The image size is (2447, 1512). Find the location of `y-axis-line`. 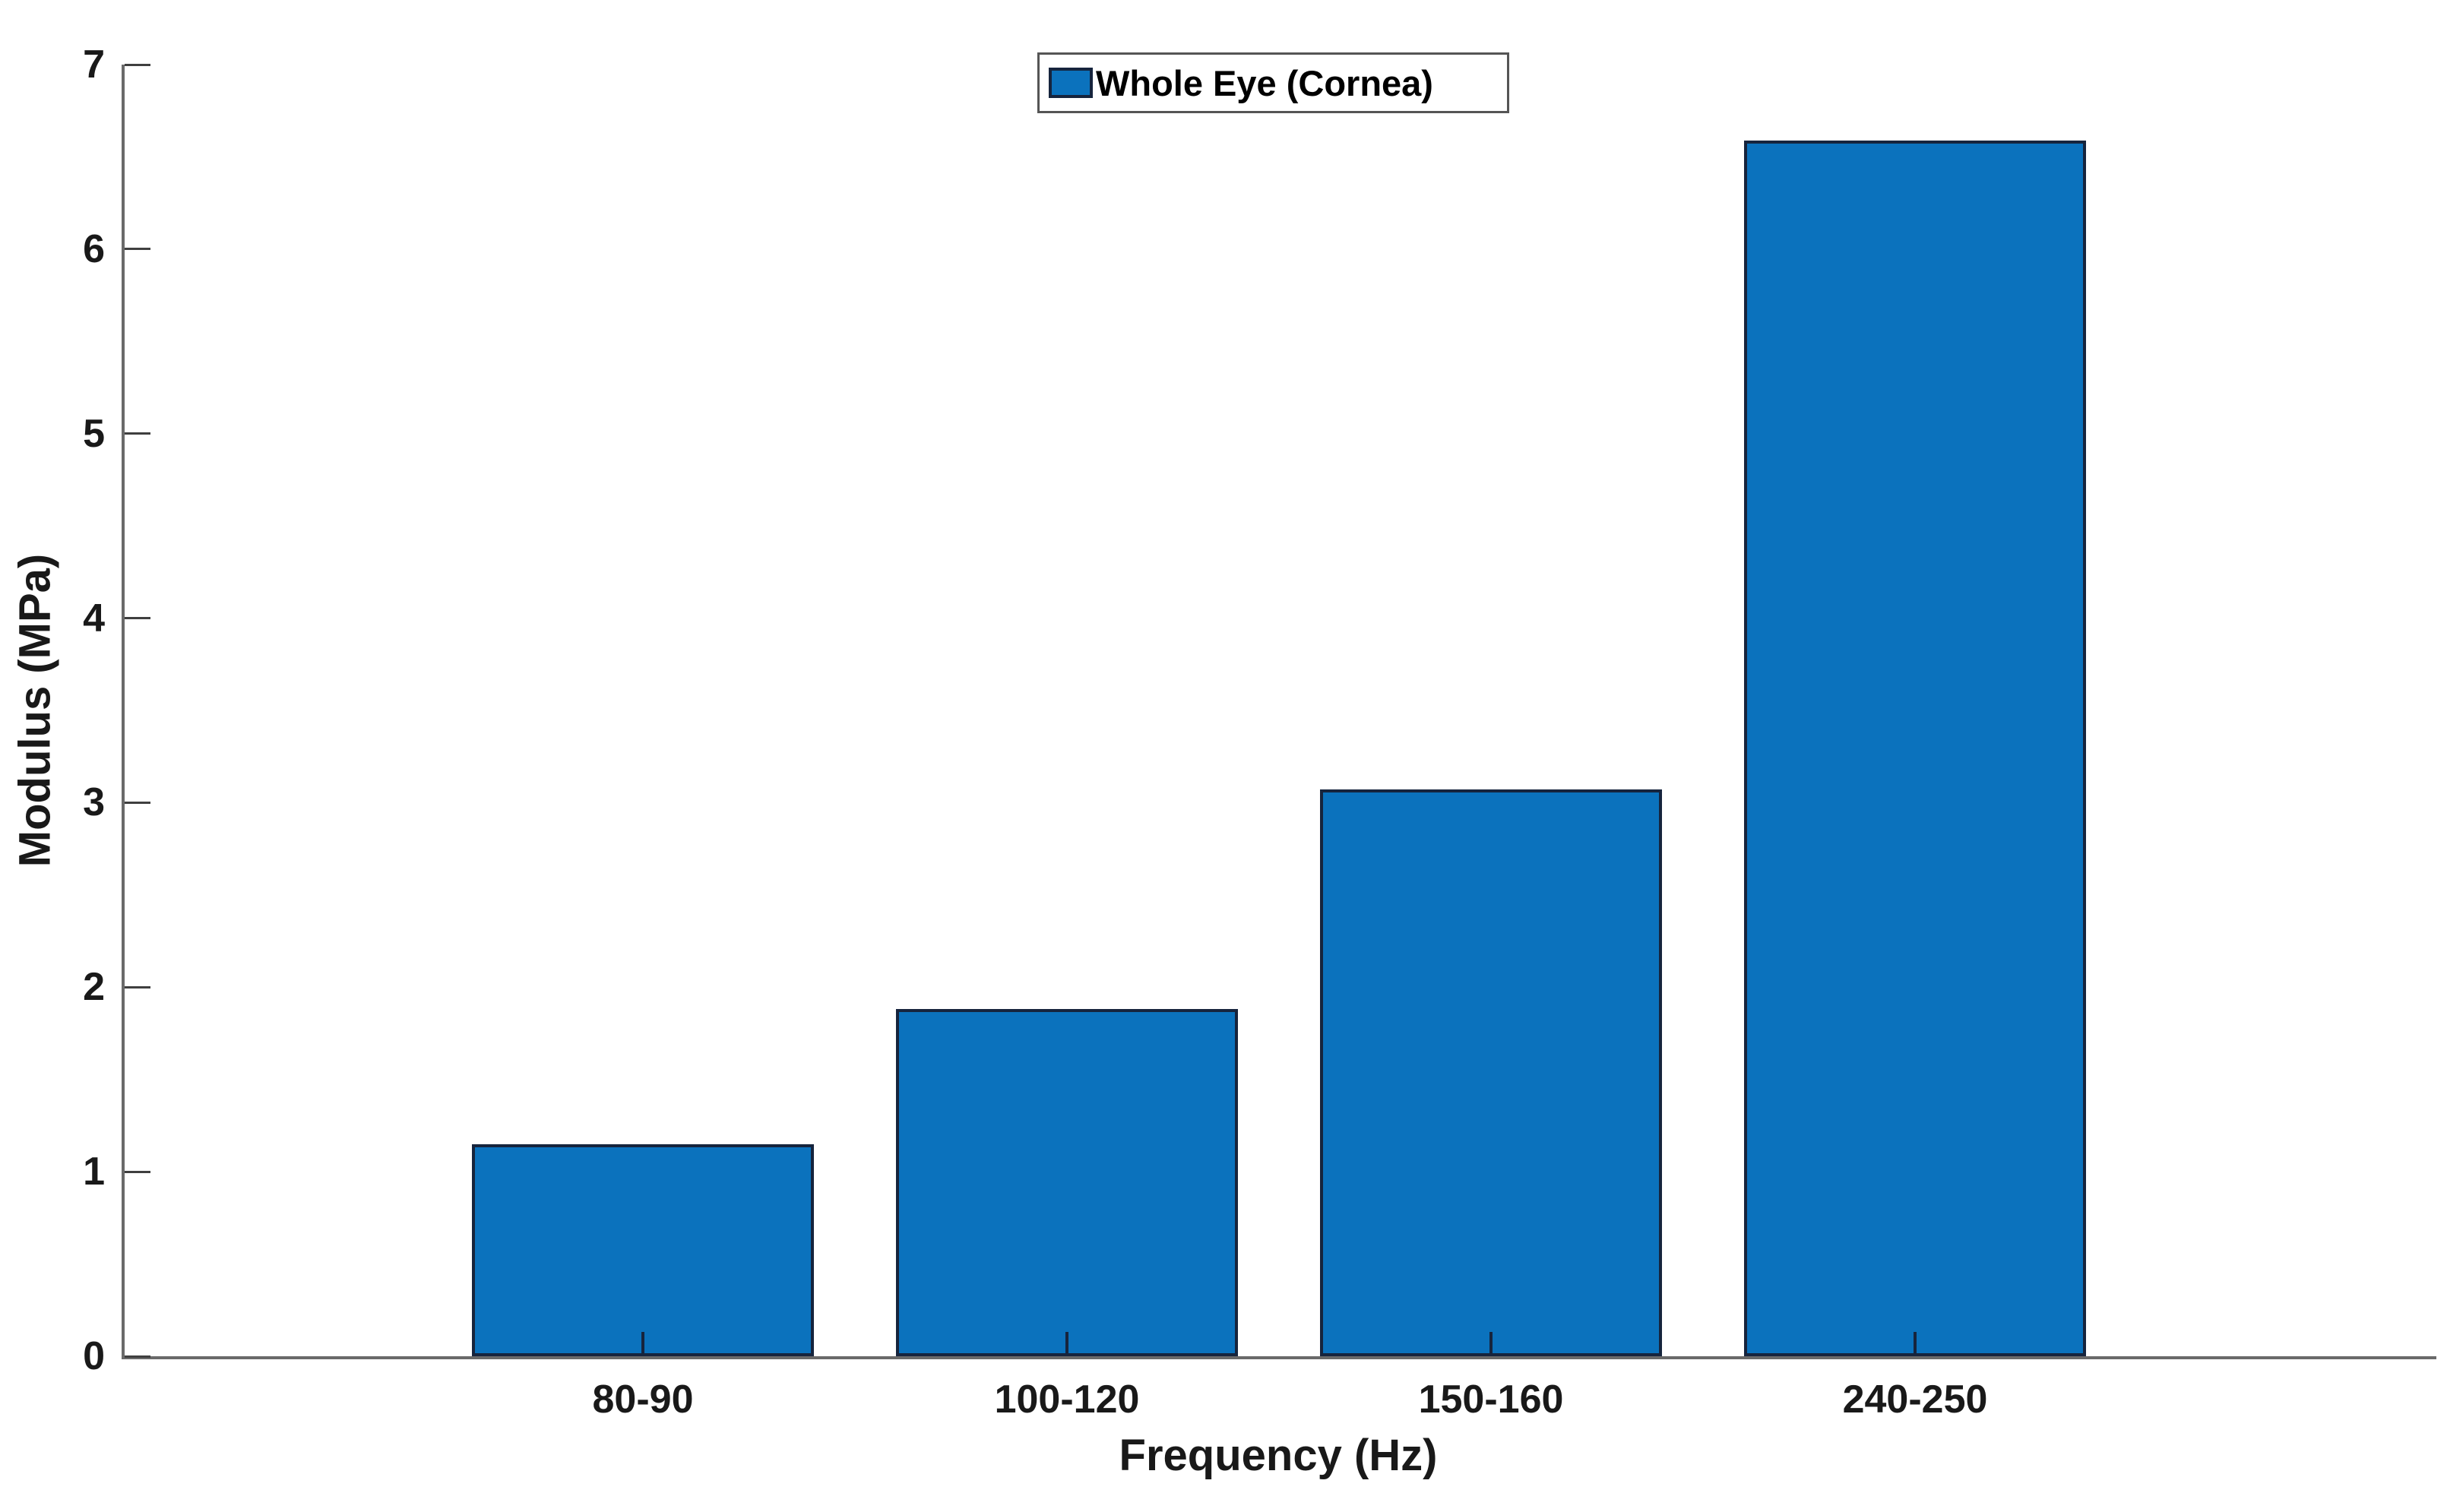

y-axis-line is located at coordinates (123, 712).